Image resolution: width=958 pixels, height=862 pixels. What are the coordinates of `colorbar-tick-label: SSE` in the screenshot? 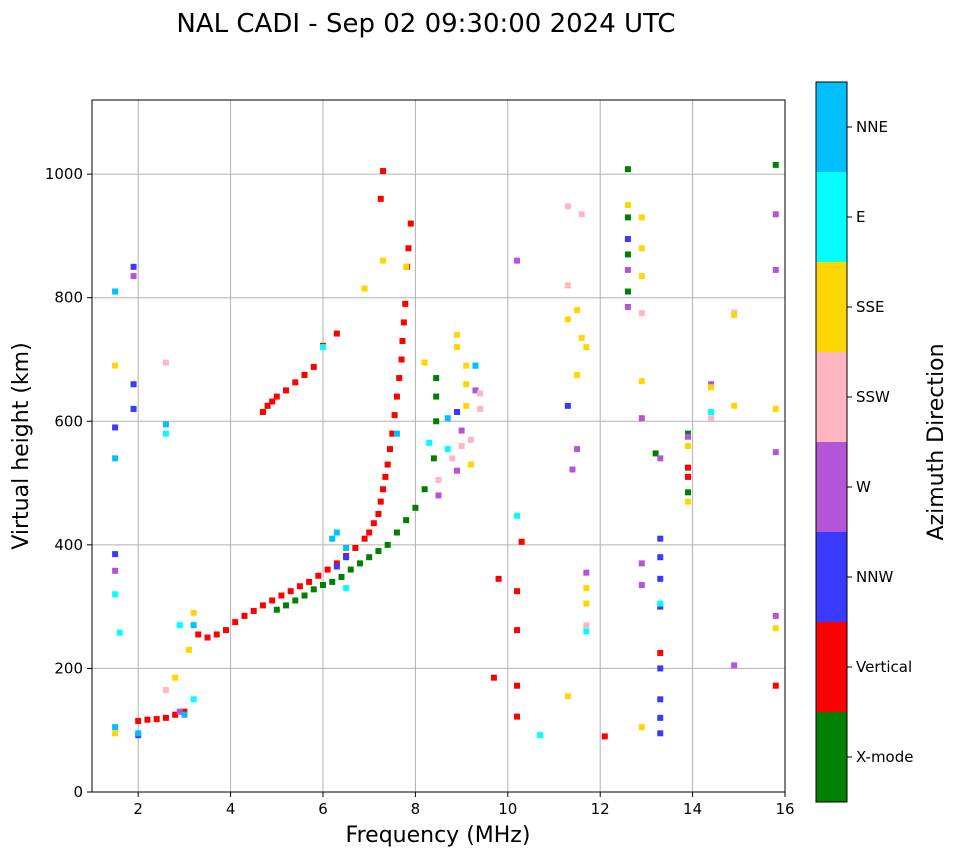 It's located at (870, 307).